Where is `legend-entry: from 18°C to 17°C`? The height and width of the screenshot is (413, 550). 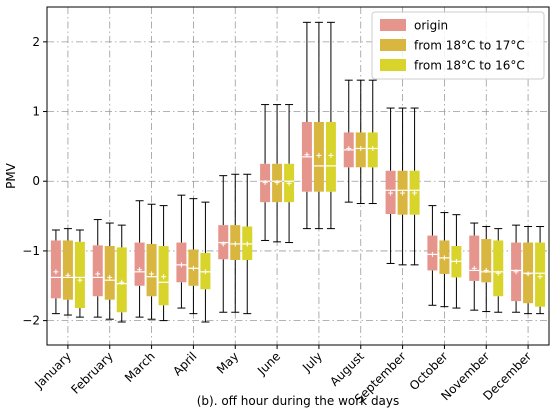 legend-entry: from 18°C to 17°C is located at coordinates (452, 46).